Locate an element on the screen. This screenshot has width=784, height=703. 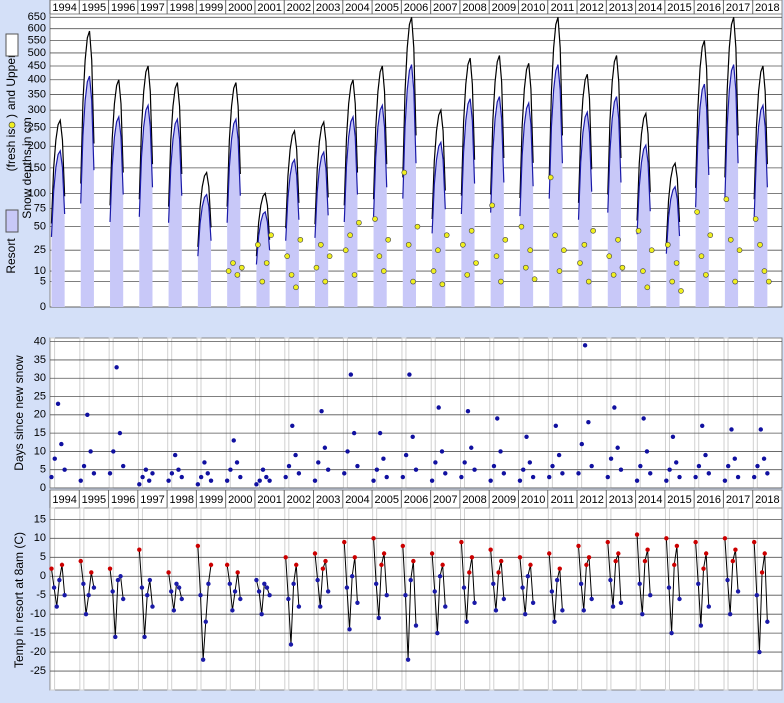
x-tick-label: 2018 is located at coordinates (767, 500).